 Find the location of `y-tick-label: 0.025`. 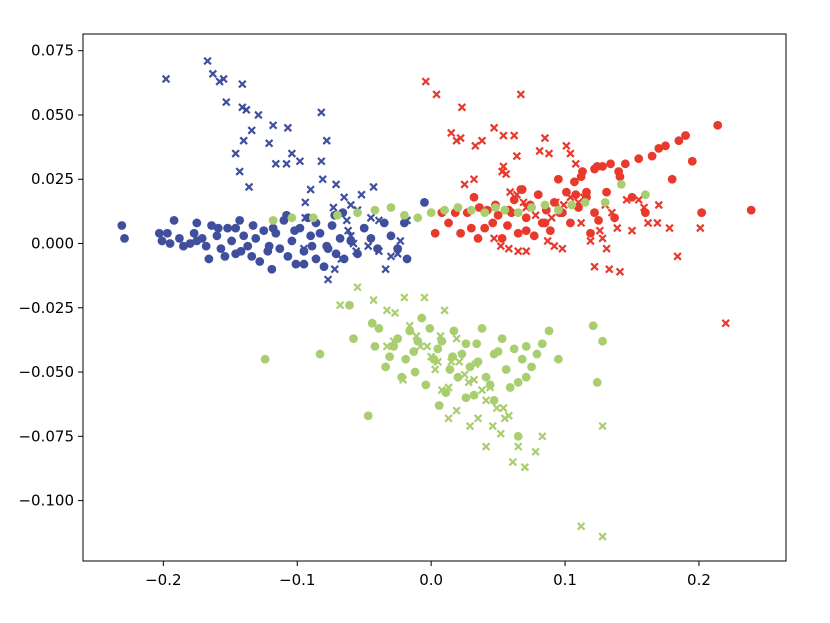

y-tick-label: 0.025 is located at coordinates (52, 179).